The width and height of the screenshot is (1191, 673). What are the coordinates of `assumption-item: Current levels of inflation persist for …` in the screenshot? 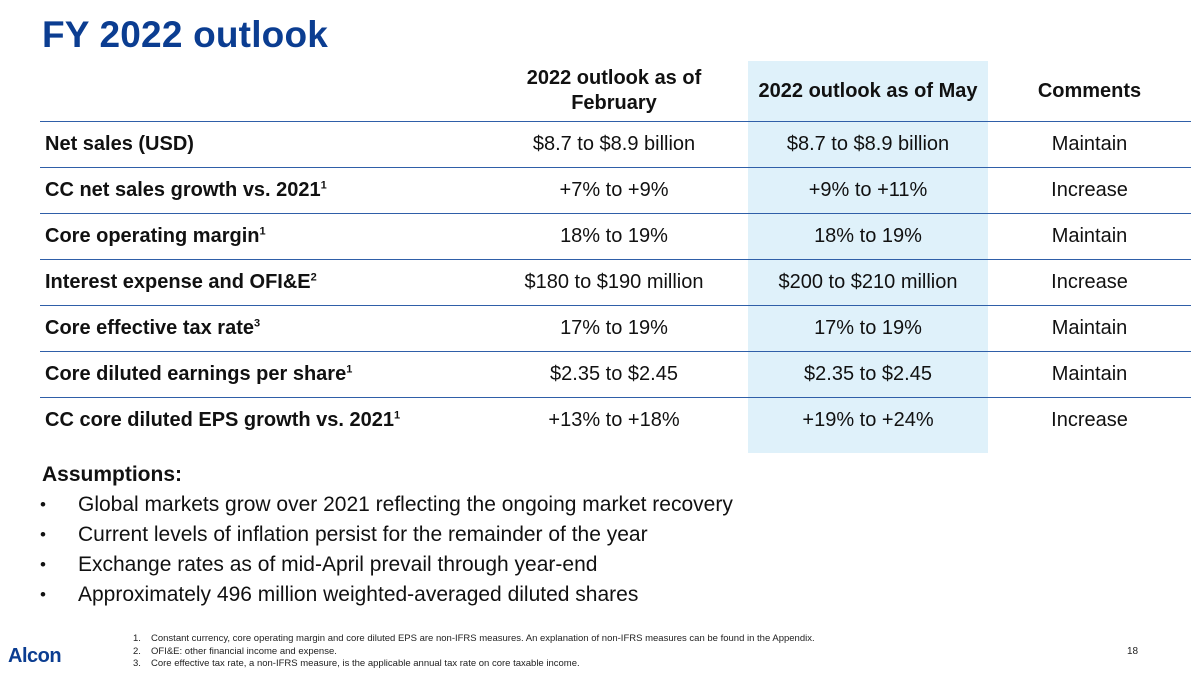 It's located at (386, 535).